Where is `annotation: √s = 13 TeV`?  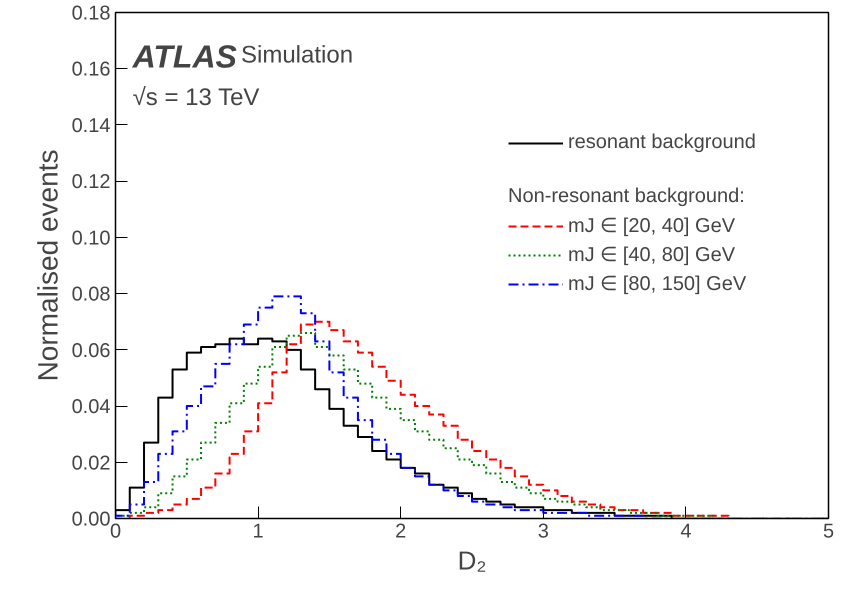
annotation: √s = 13 TeV is located at coordinates (196, 97).